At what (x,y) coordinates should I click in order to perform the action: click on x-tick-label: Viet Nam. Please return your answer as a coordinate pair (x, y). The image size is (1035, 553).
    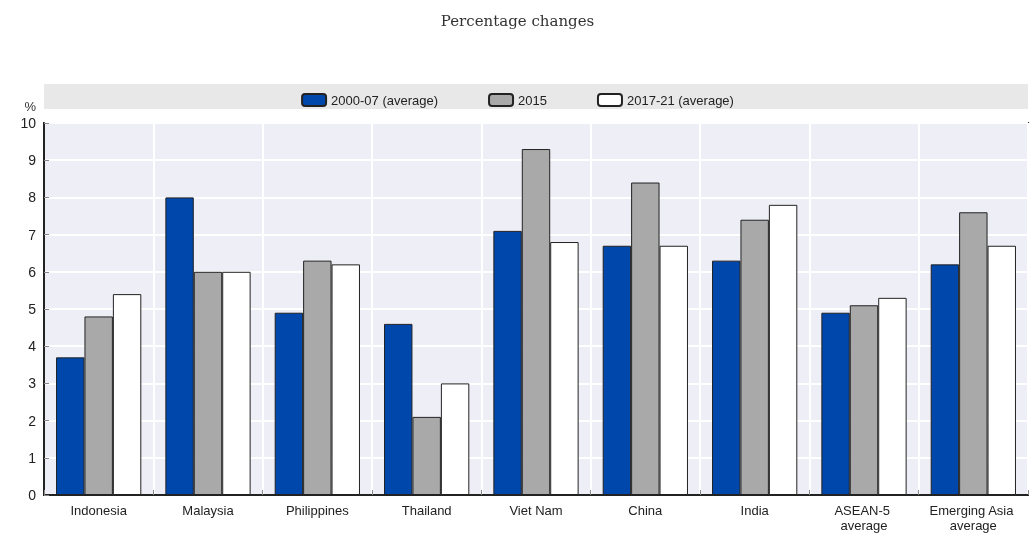
    Looking at the image, I should click on (536, 510).